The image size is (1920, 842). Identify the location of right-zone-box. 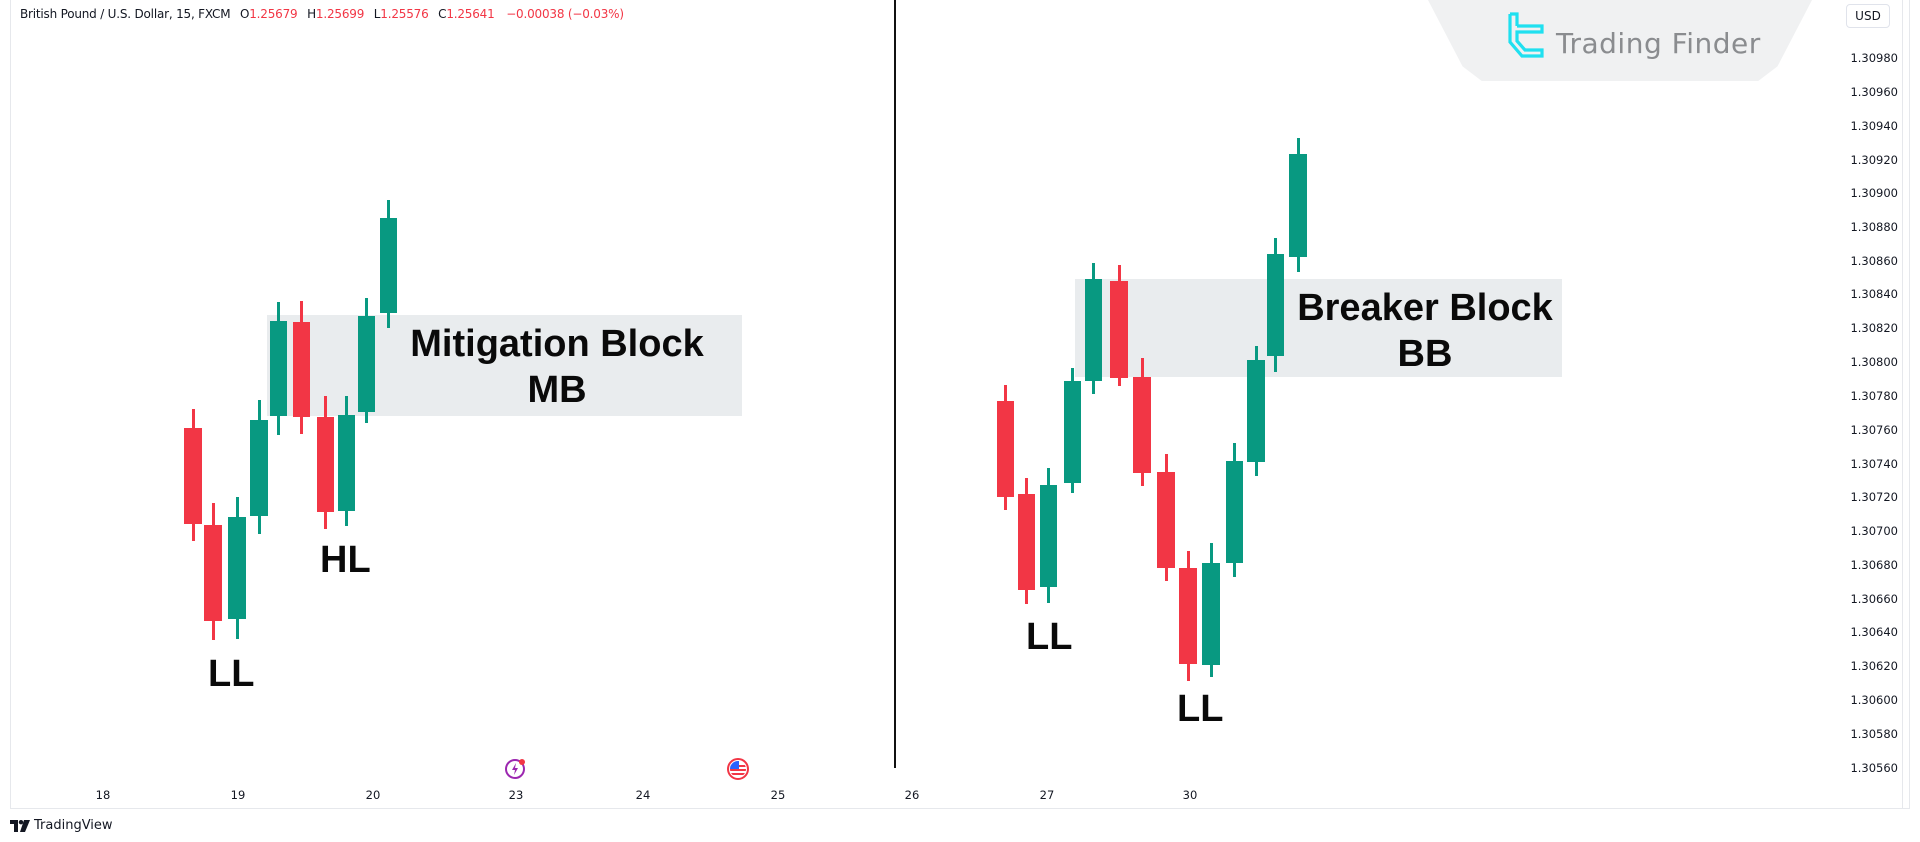
(1318, 328).